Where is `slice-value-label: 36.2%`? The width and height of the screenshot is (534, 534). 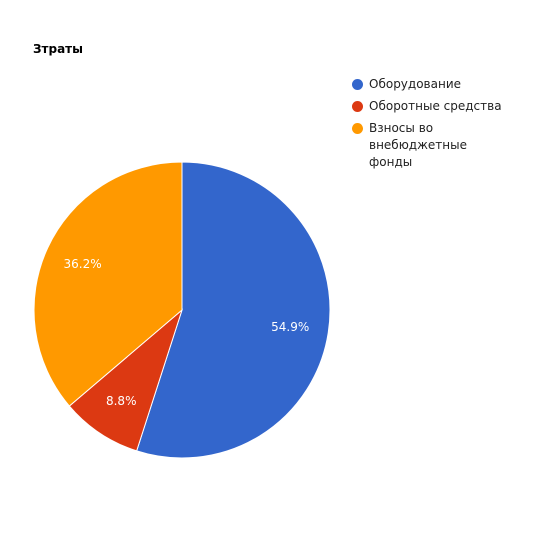
slice-value-label: 36.2% is located at coordinates (82, 264).